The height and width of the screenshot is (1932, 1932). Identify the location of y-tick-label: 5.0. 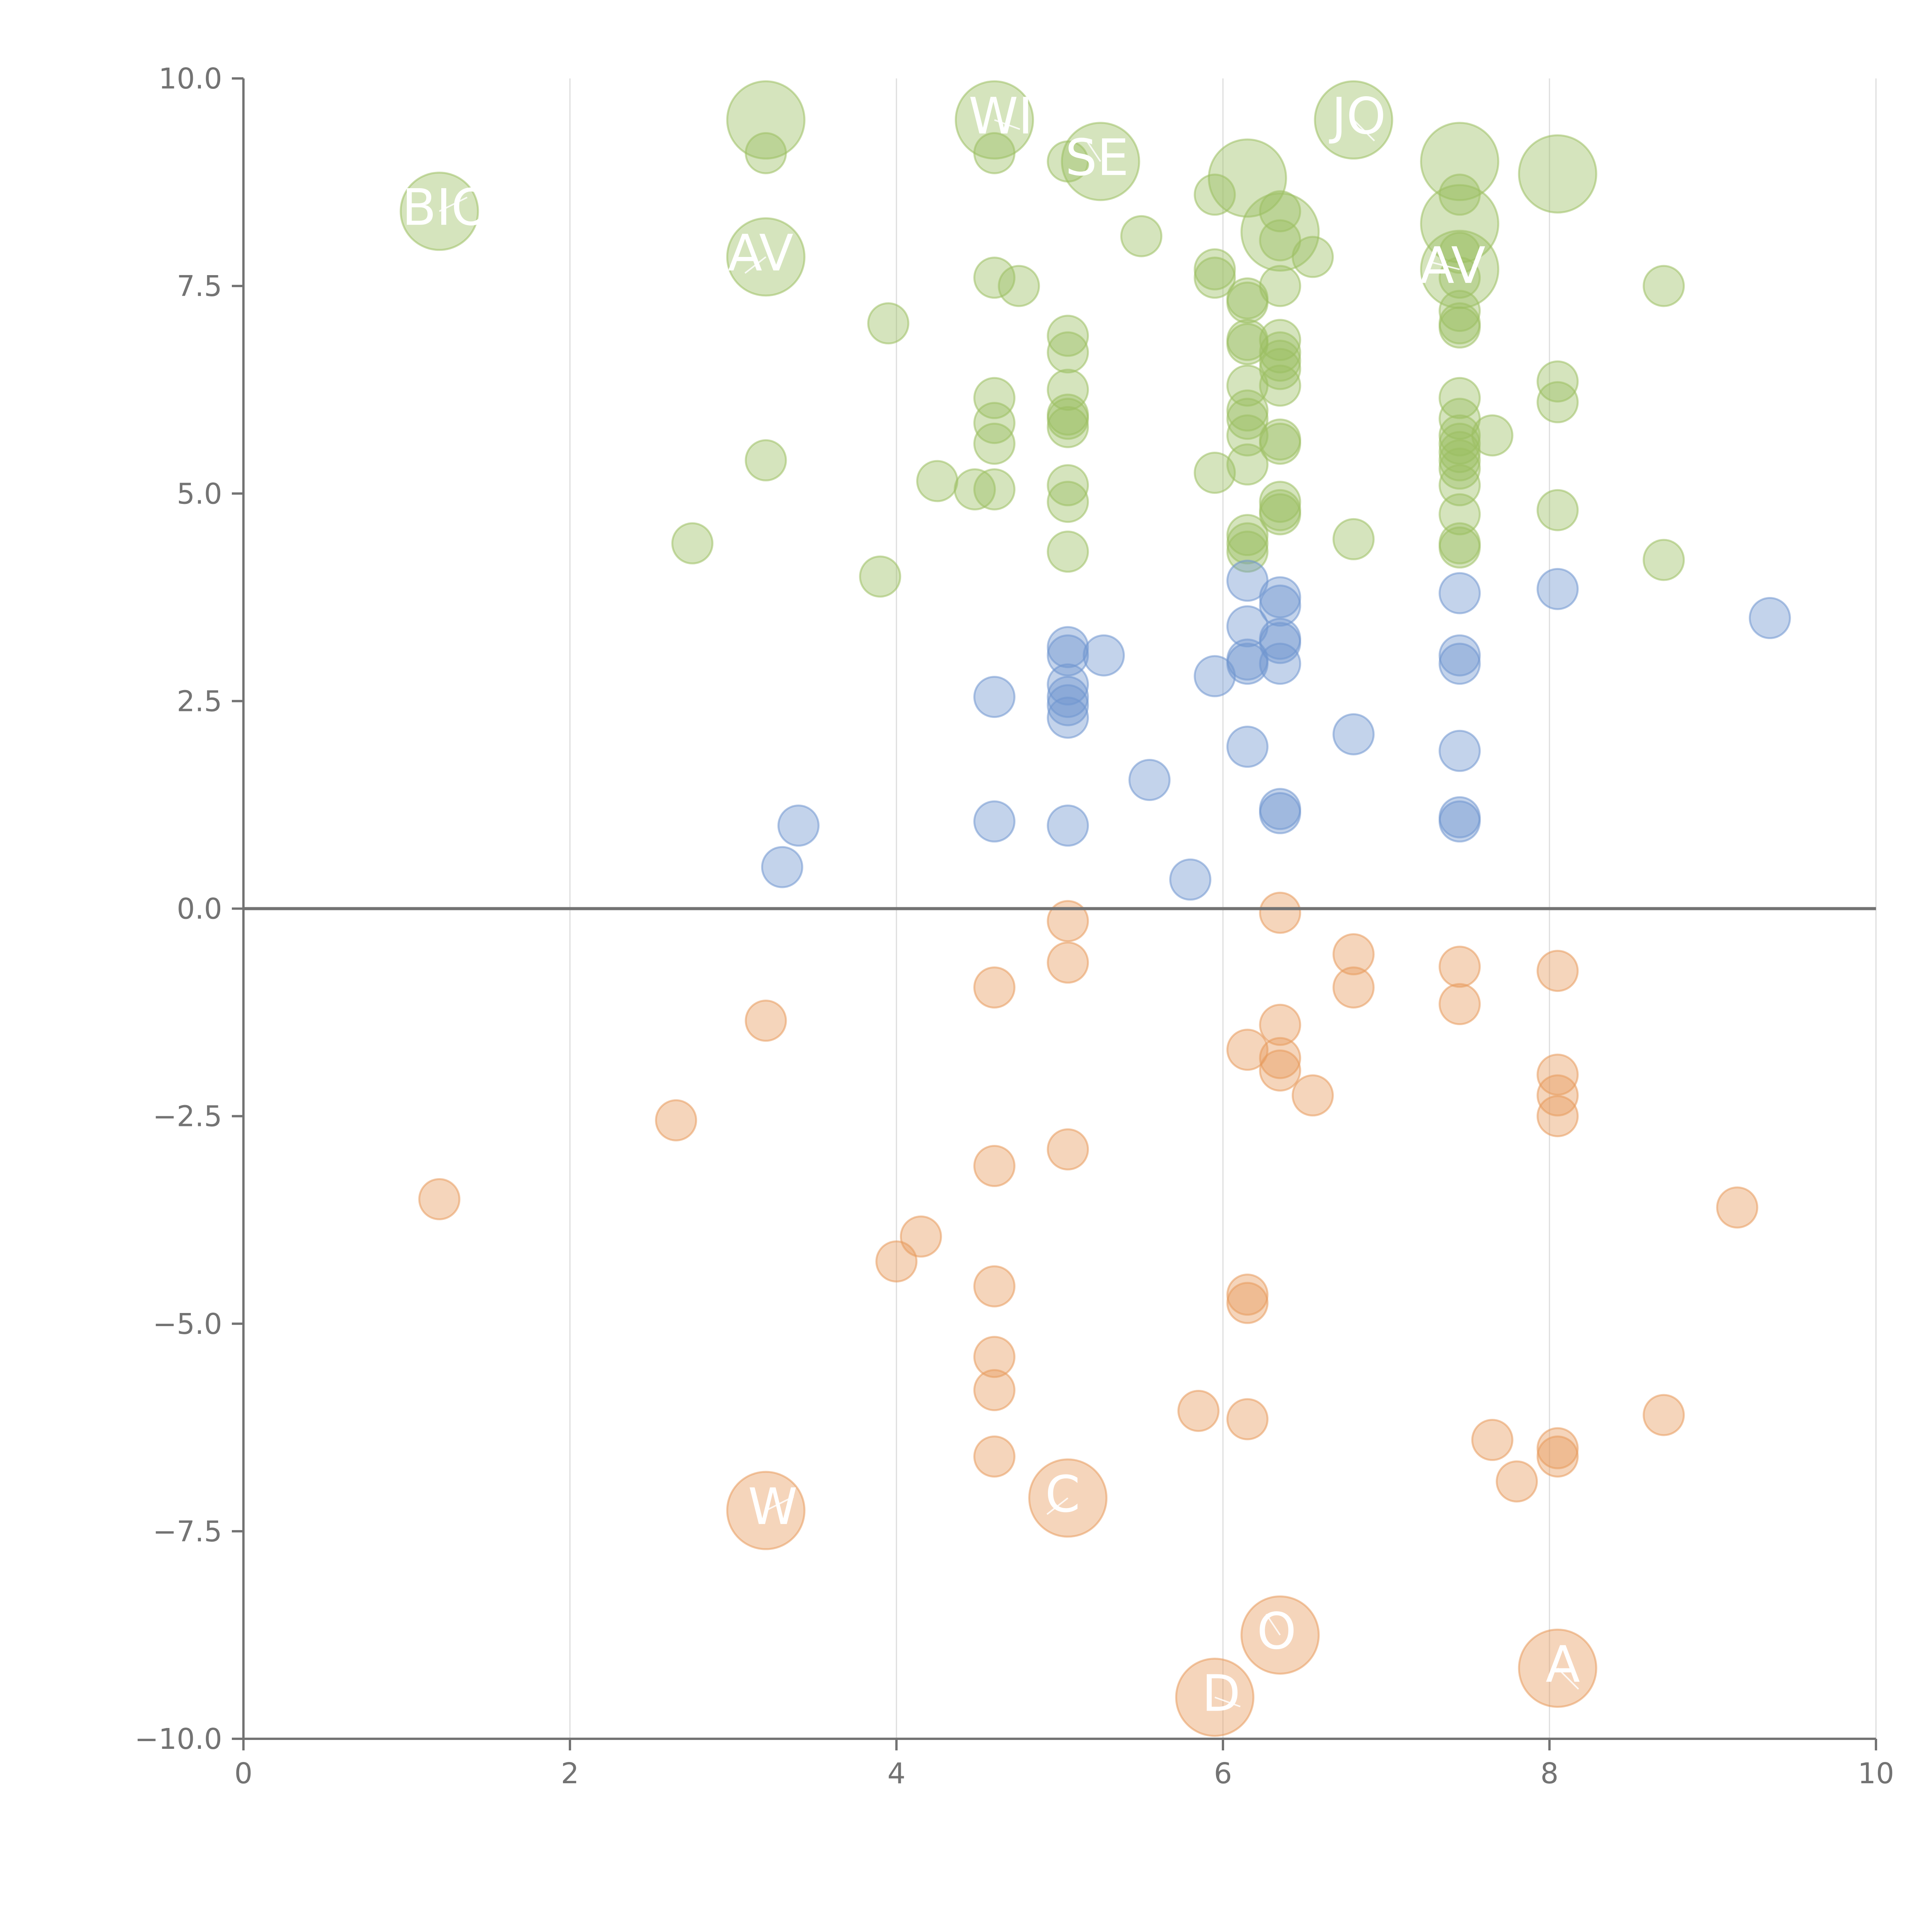
(200, 493).